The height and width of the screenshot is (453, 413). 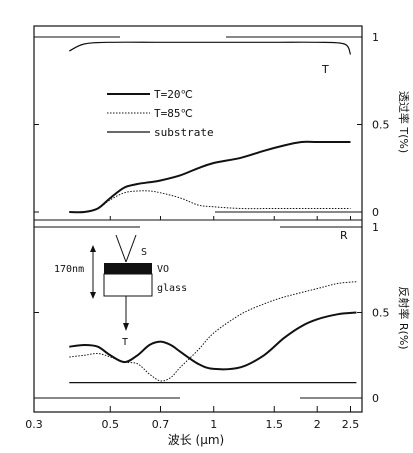 I want to click on y-tick-label-top: 1, so click(x=375, y=37).